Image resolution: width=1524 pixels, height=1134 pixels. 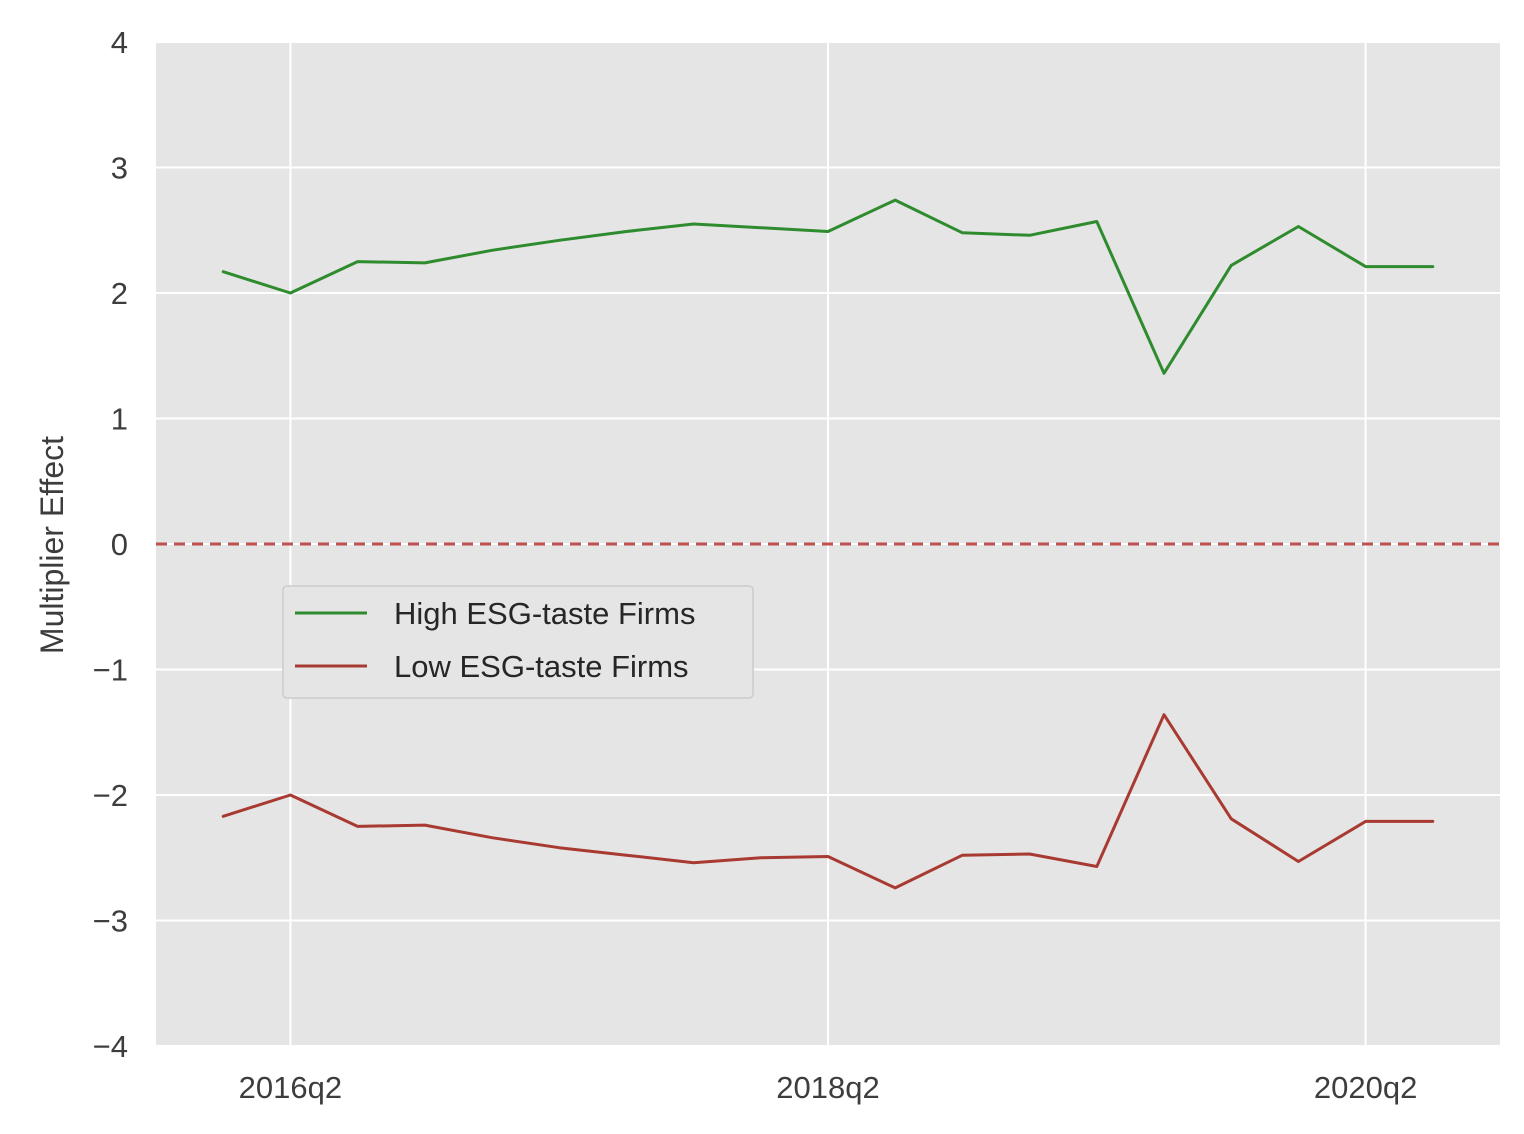 I want to click on y-tick-label: 2, so click(x=119, y=293).